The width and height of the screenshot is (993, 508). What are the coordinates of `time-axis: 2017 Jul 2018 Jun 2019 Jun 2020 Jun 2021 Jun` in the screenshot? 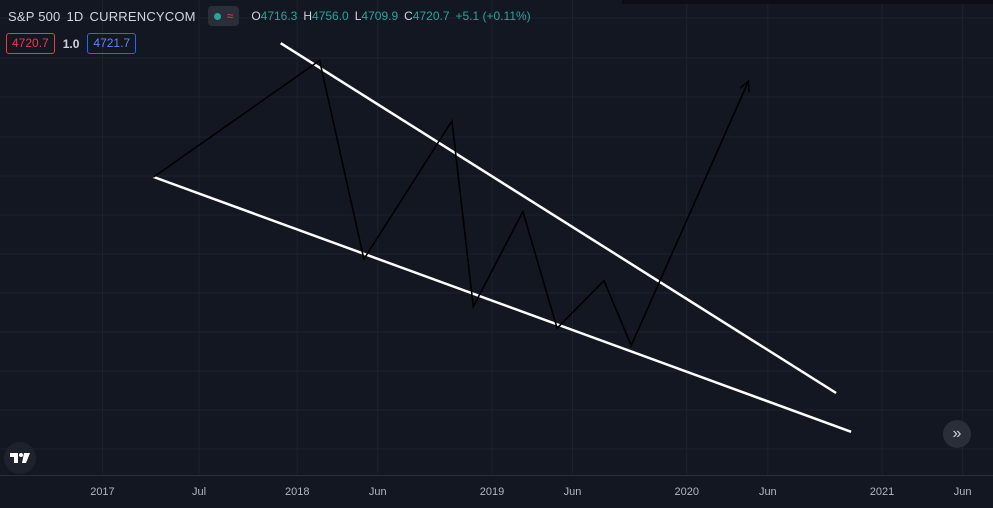 It's located at (496, 491).